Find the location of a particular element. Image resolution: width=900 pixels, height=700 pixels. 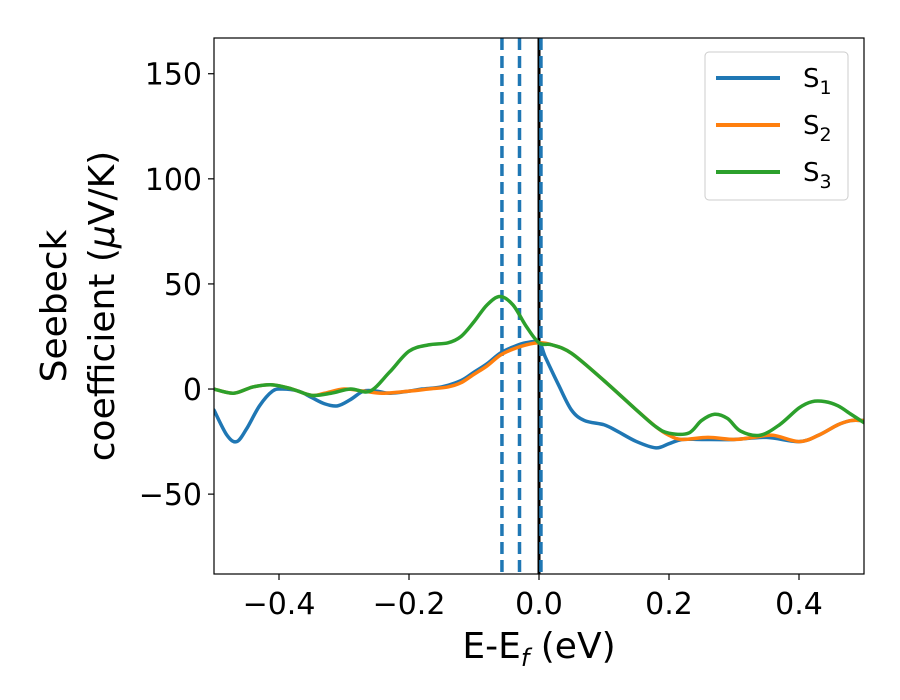

vertical-lines is located at coordinates (521, 306).